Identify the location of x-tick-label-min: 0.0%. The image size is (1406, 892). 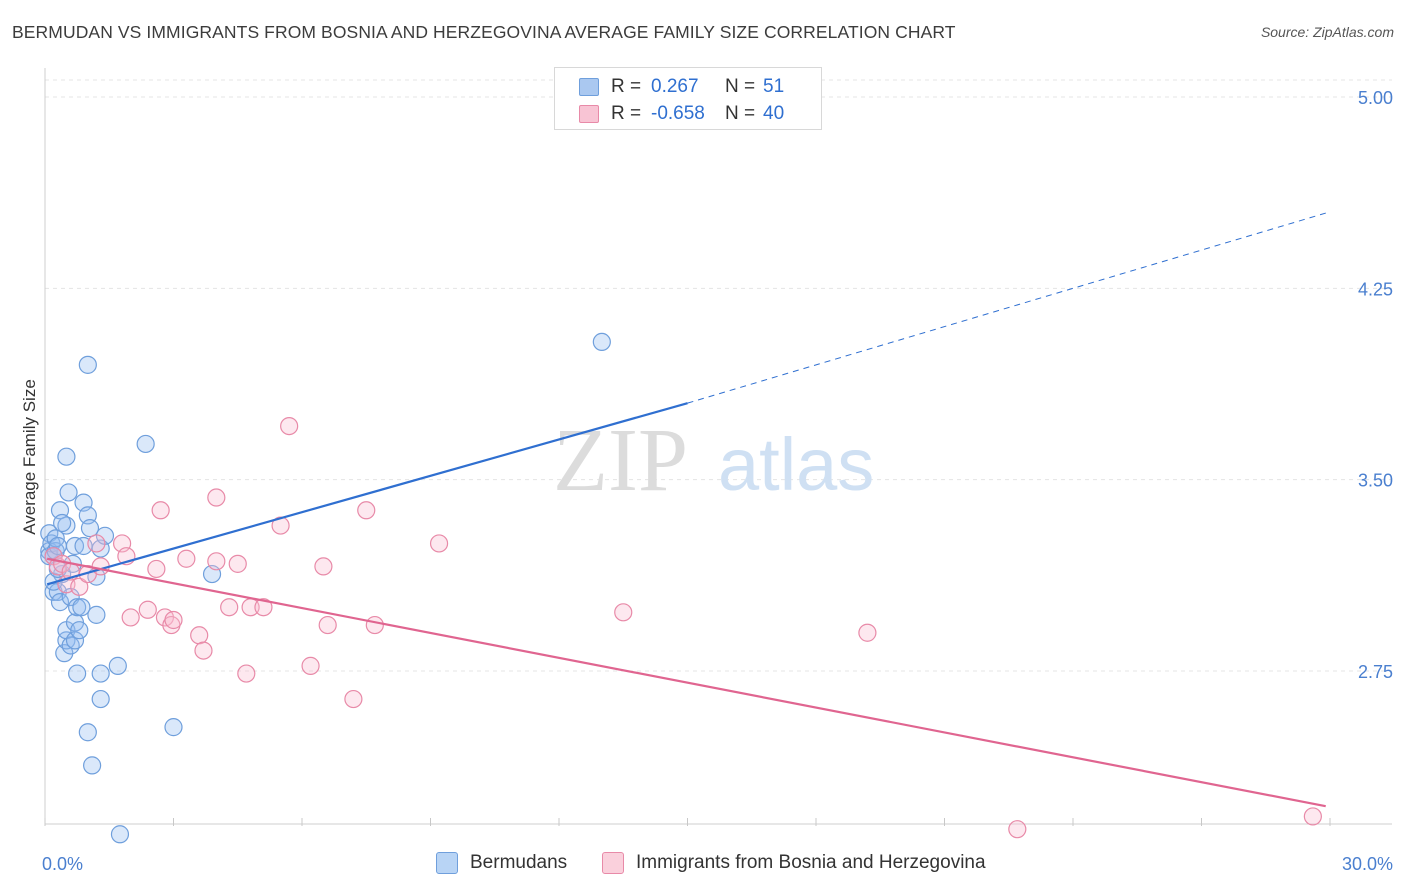
(62, 864).